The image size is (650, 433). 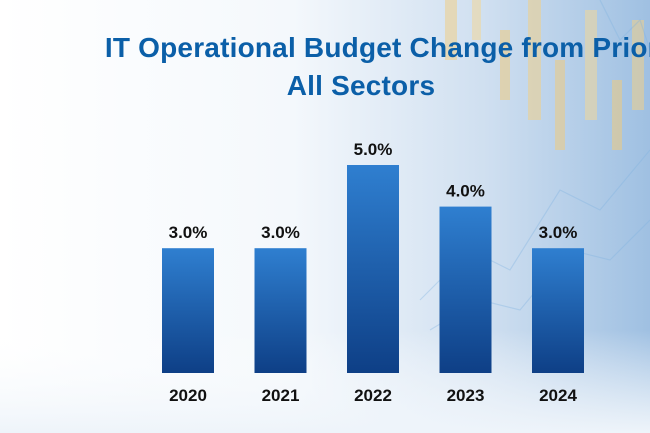 What do you see at coordinates (361, 85) in the screenshot?
I see `chart-title-line-2: All Sectors` at bounding box center [361, 85].